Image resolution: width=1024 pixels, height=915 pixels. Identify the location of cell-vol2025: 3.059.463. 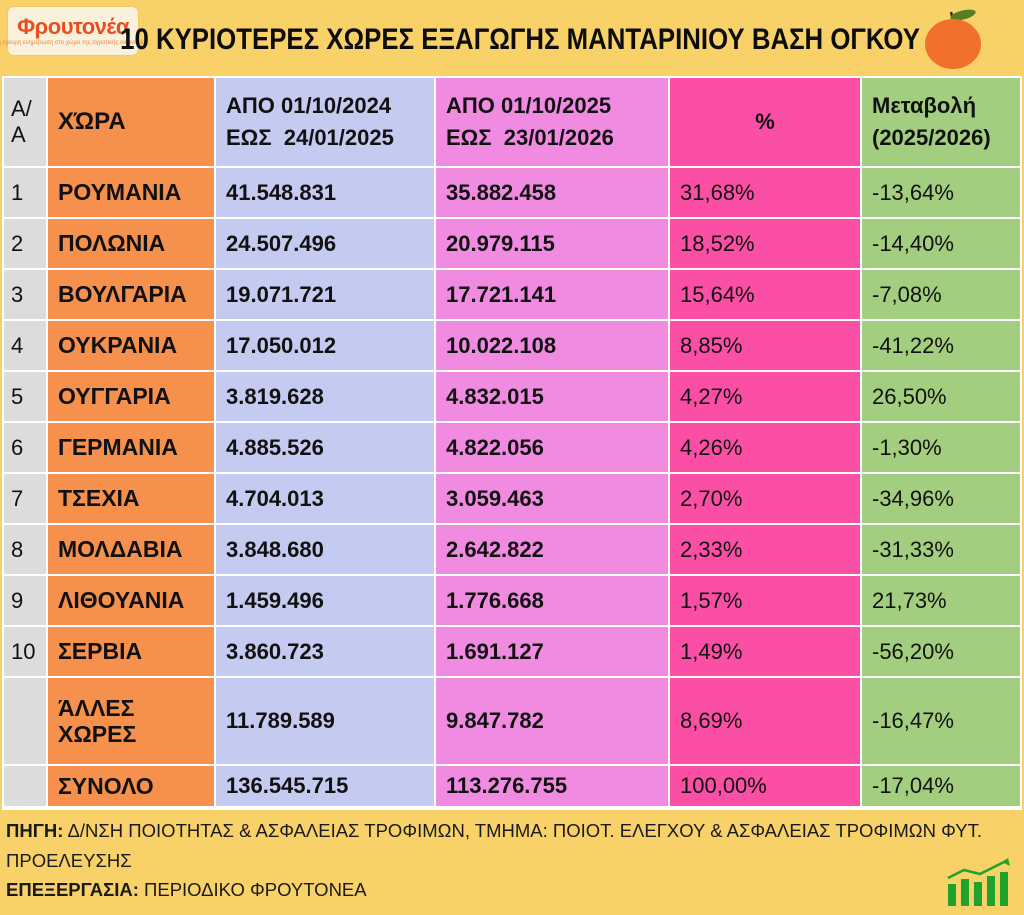
(552, 498).